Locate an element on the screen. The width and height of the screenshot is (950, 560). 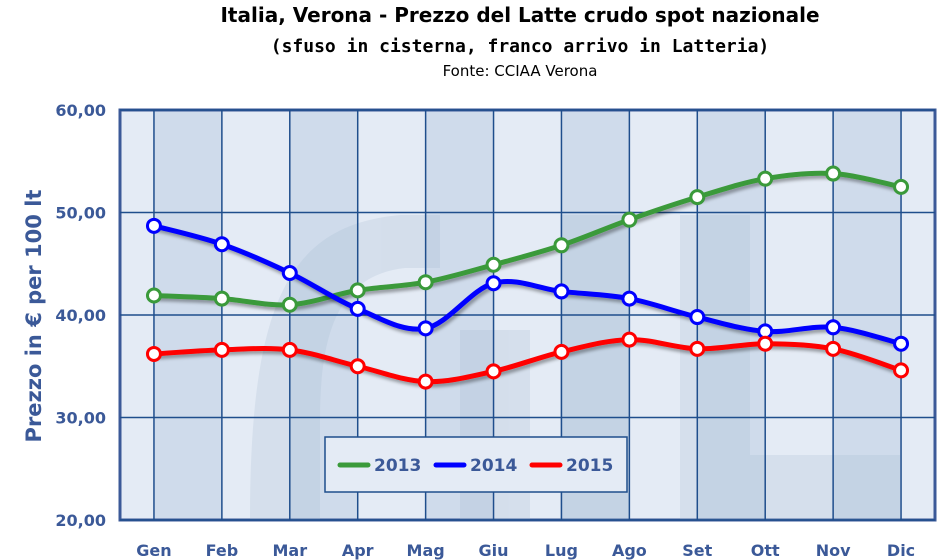
x-tick-label: Set is located at coordinates (697, 550).